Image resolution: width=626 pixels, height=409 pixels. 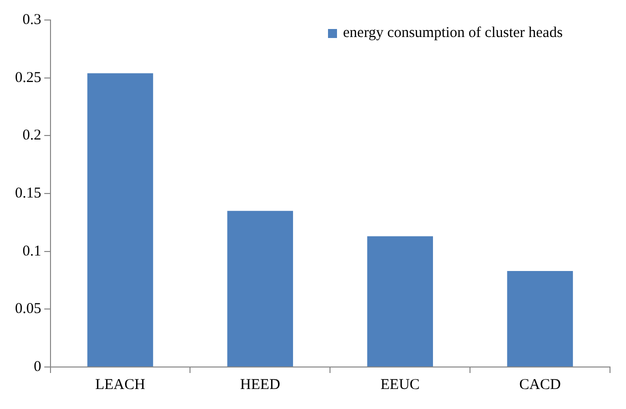 I want to click on x-tick-label: HEED, so click(x=260, y=384).